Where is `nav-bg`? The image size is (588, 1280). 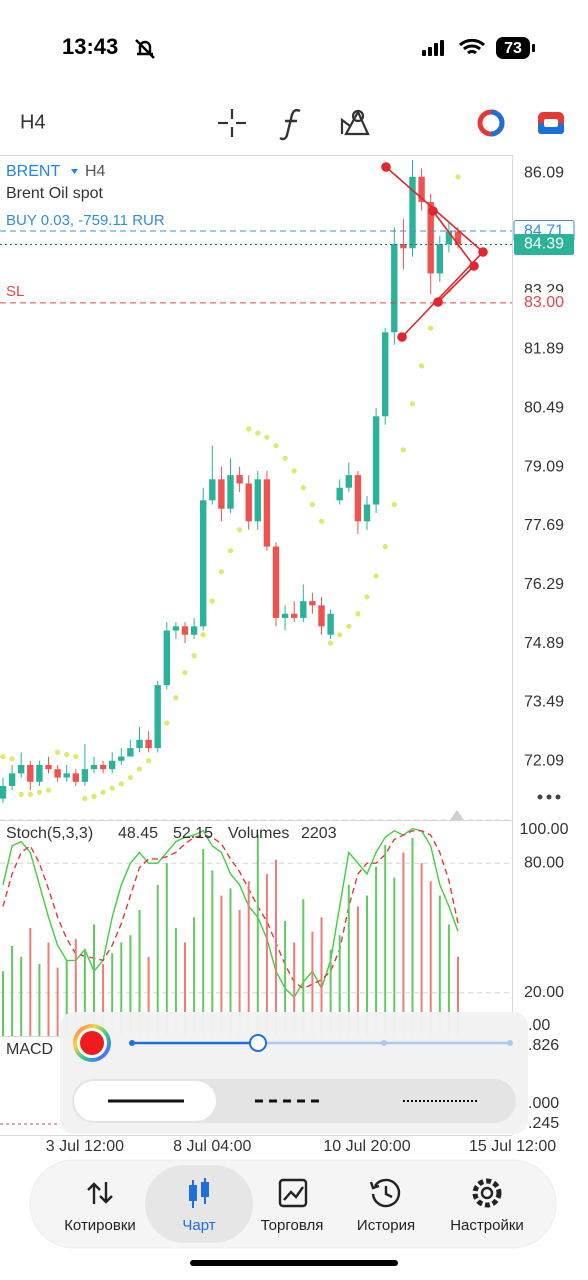
nav-bg is located at coordinates (293, 1204).